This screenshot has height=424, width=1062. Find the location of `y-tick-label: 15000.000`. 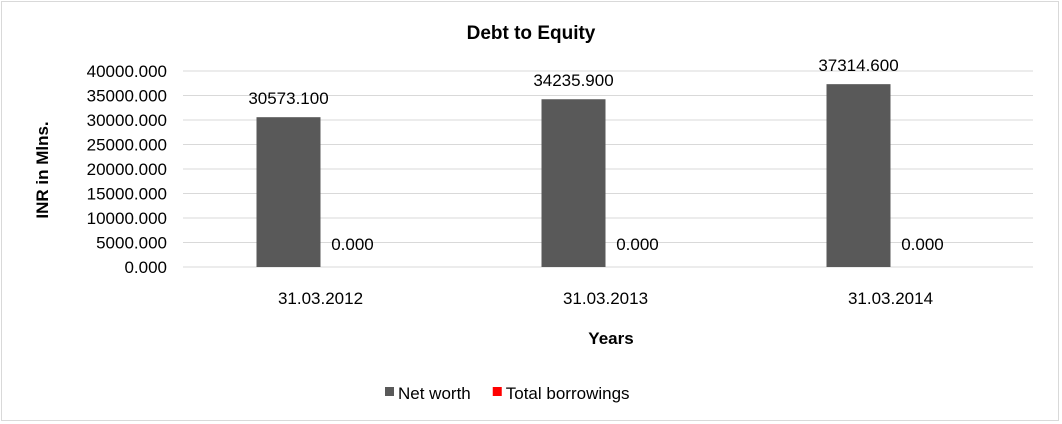

y-tick-label: 15000.000 is located at coordinates (127, 194).